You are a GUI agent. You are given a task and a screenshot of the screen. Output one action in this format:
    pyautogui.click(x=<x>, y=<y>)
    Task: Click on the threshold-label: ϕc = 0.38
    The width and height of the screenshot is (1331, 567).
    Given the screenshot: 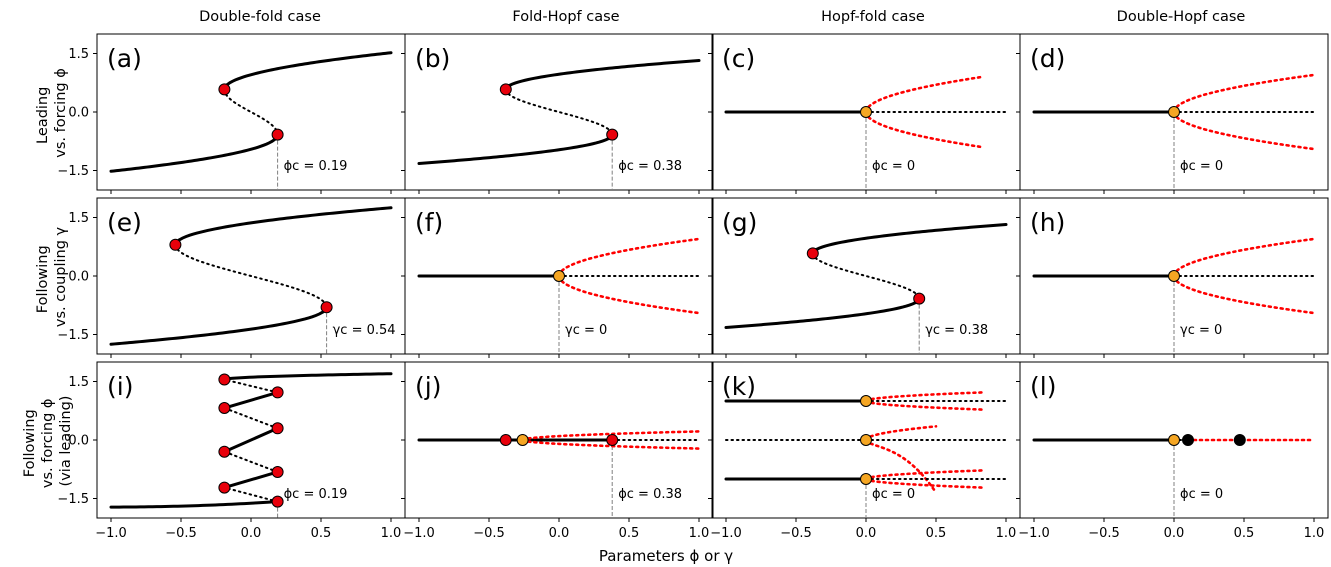 What is the action you would take?
    pyautogui.click(x=650, y=166)
    